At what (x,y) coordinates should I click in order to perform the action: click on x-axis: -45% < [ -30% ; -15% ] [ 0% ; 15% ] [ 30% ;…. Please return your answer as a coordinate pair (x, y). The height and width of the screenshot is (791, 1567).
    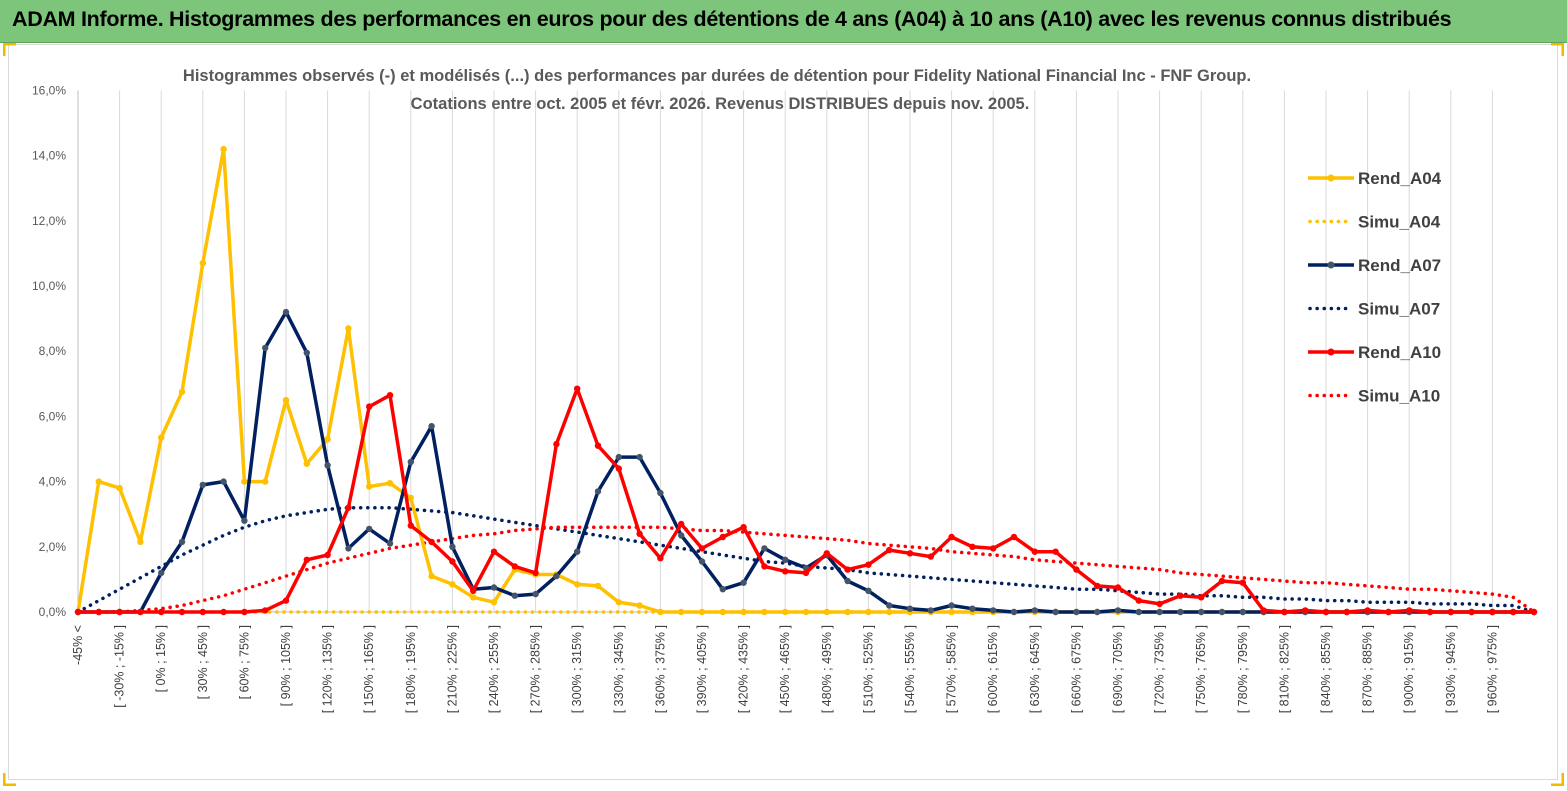
    Looking at the image, I should click on (802, 662).